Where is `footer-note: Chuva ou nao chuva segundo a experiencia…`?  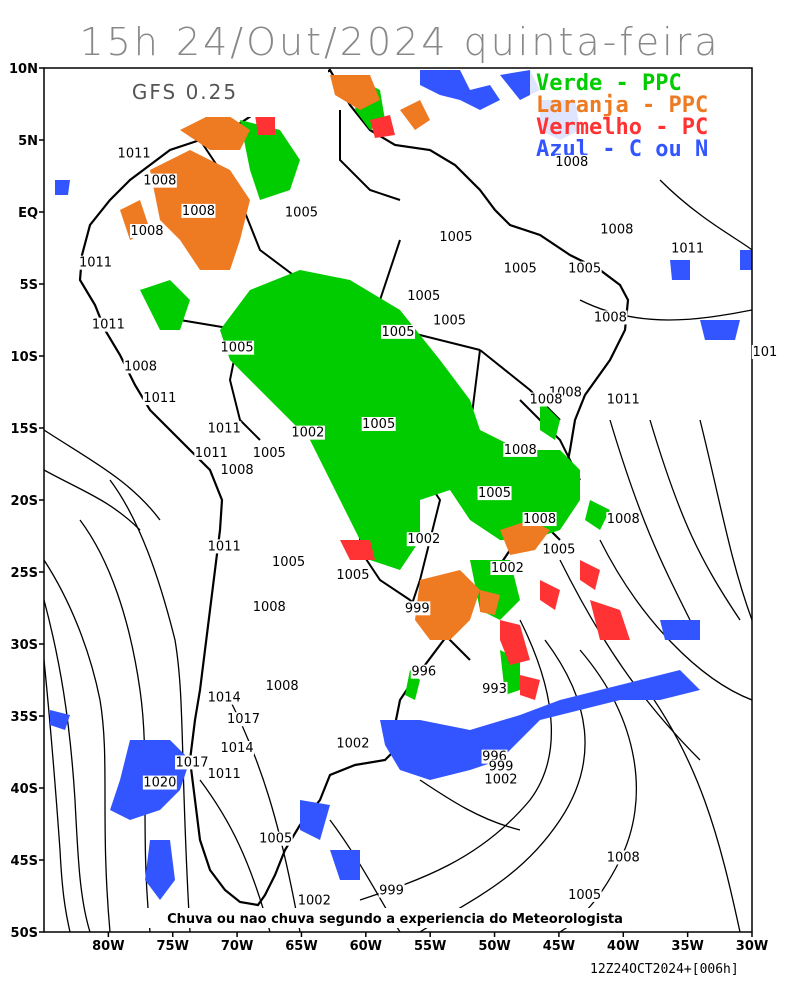 footer-note: Chuva ou nao chuva segundo a experiencia… is located at coordinates (395, 919).